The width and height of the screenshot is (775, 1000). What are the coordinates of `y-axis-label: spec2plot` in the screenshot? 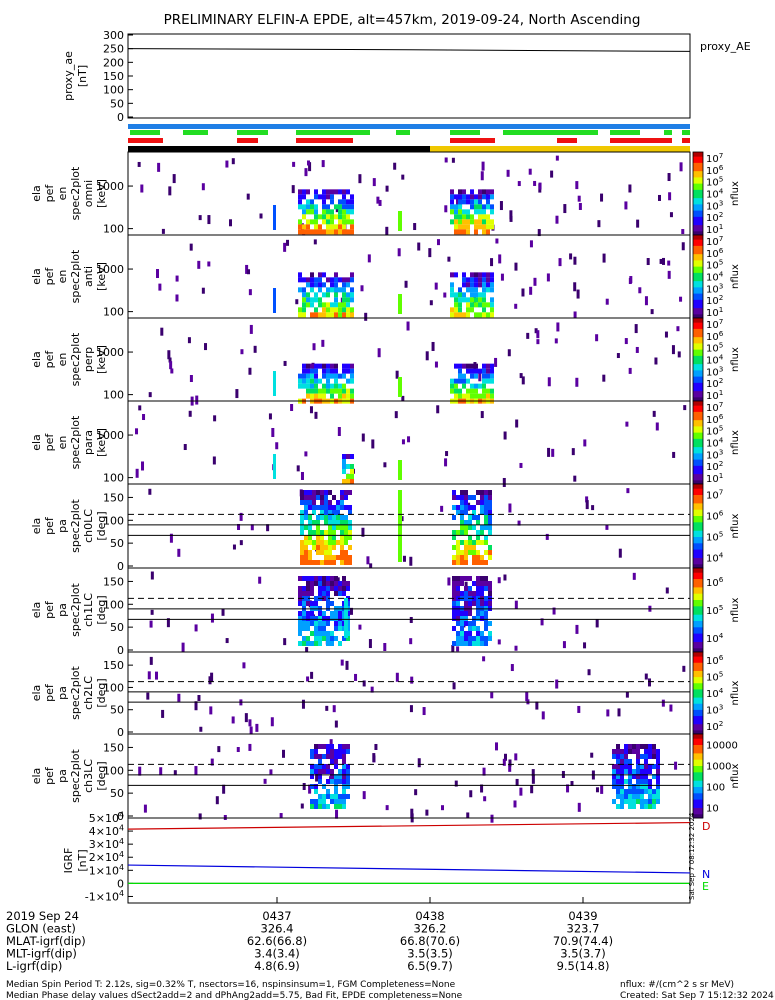 It's located at (75, 776).